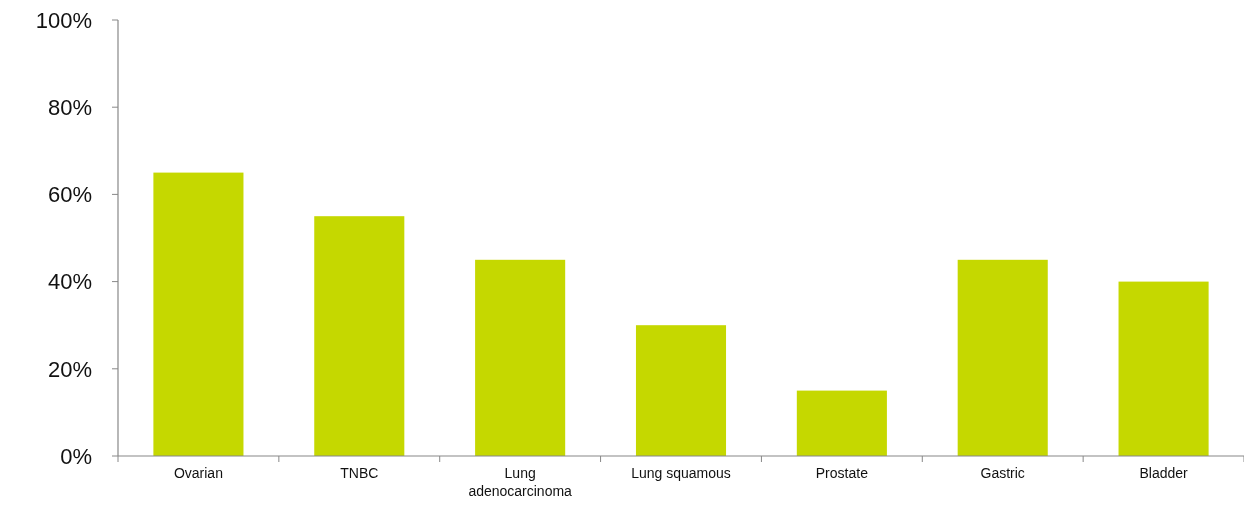  Describe the element at coordinates (359, 473) in the screenshot. I see `x-tick-label: TNBC` at that location.